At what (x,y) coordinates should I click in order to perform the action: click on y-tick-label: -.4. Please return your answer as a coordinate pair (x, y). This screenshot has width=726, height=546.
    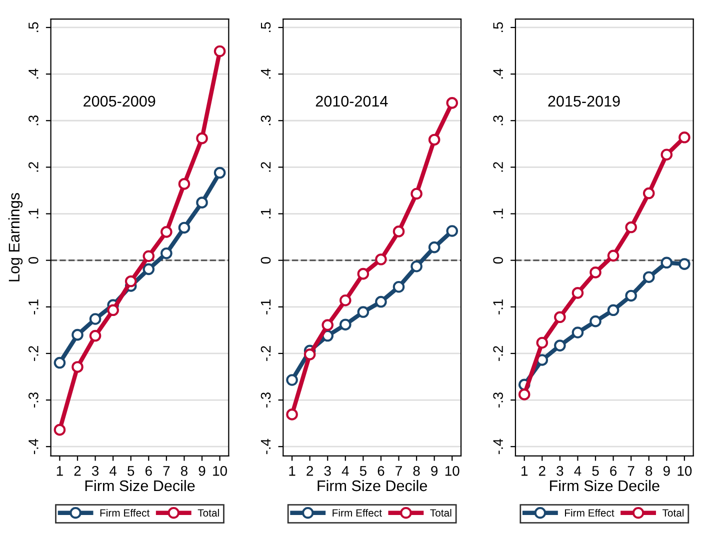
    Looking at the image, I should click on (498, 446).